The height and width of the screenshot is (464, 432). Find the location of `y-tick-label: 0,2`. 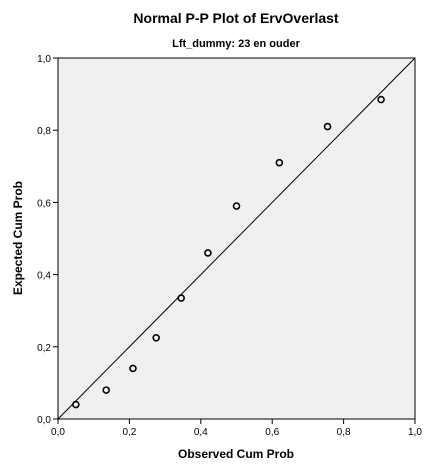

y-tick-label: 0,2 is located at coordinates (44, 348).